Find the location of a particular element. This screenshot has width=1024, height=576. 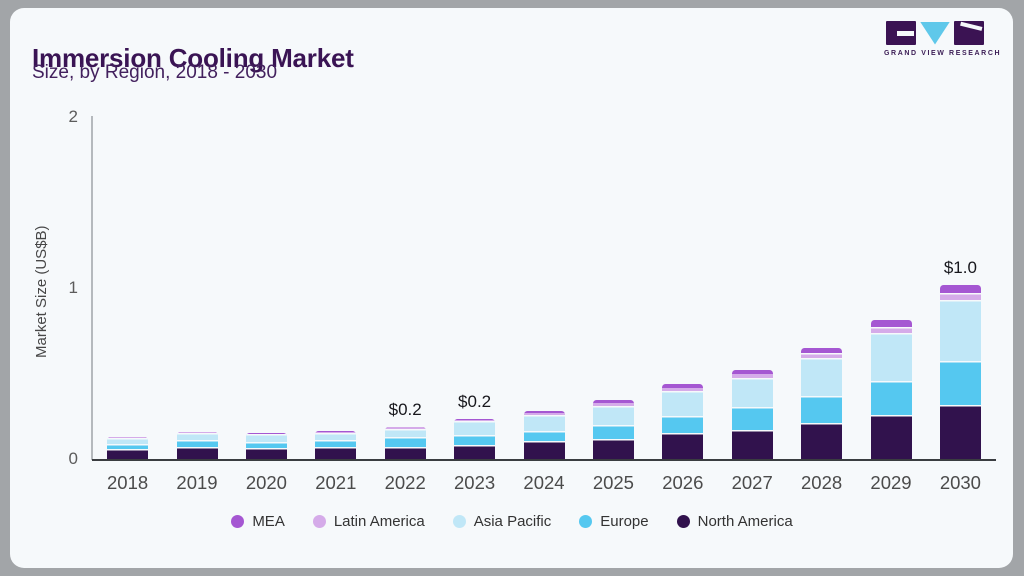

bar-2020 is located at coordinates (266, 446).